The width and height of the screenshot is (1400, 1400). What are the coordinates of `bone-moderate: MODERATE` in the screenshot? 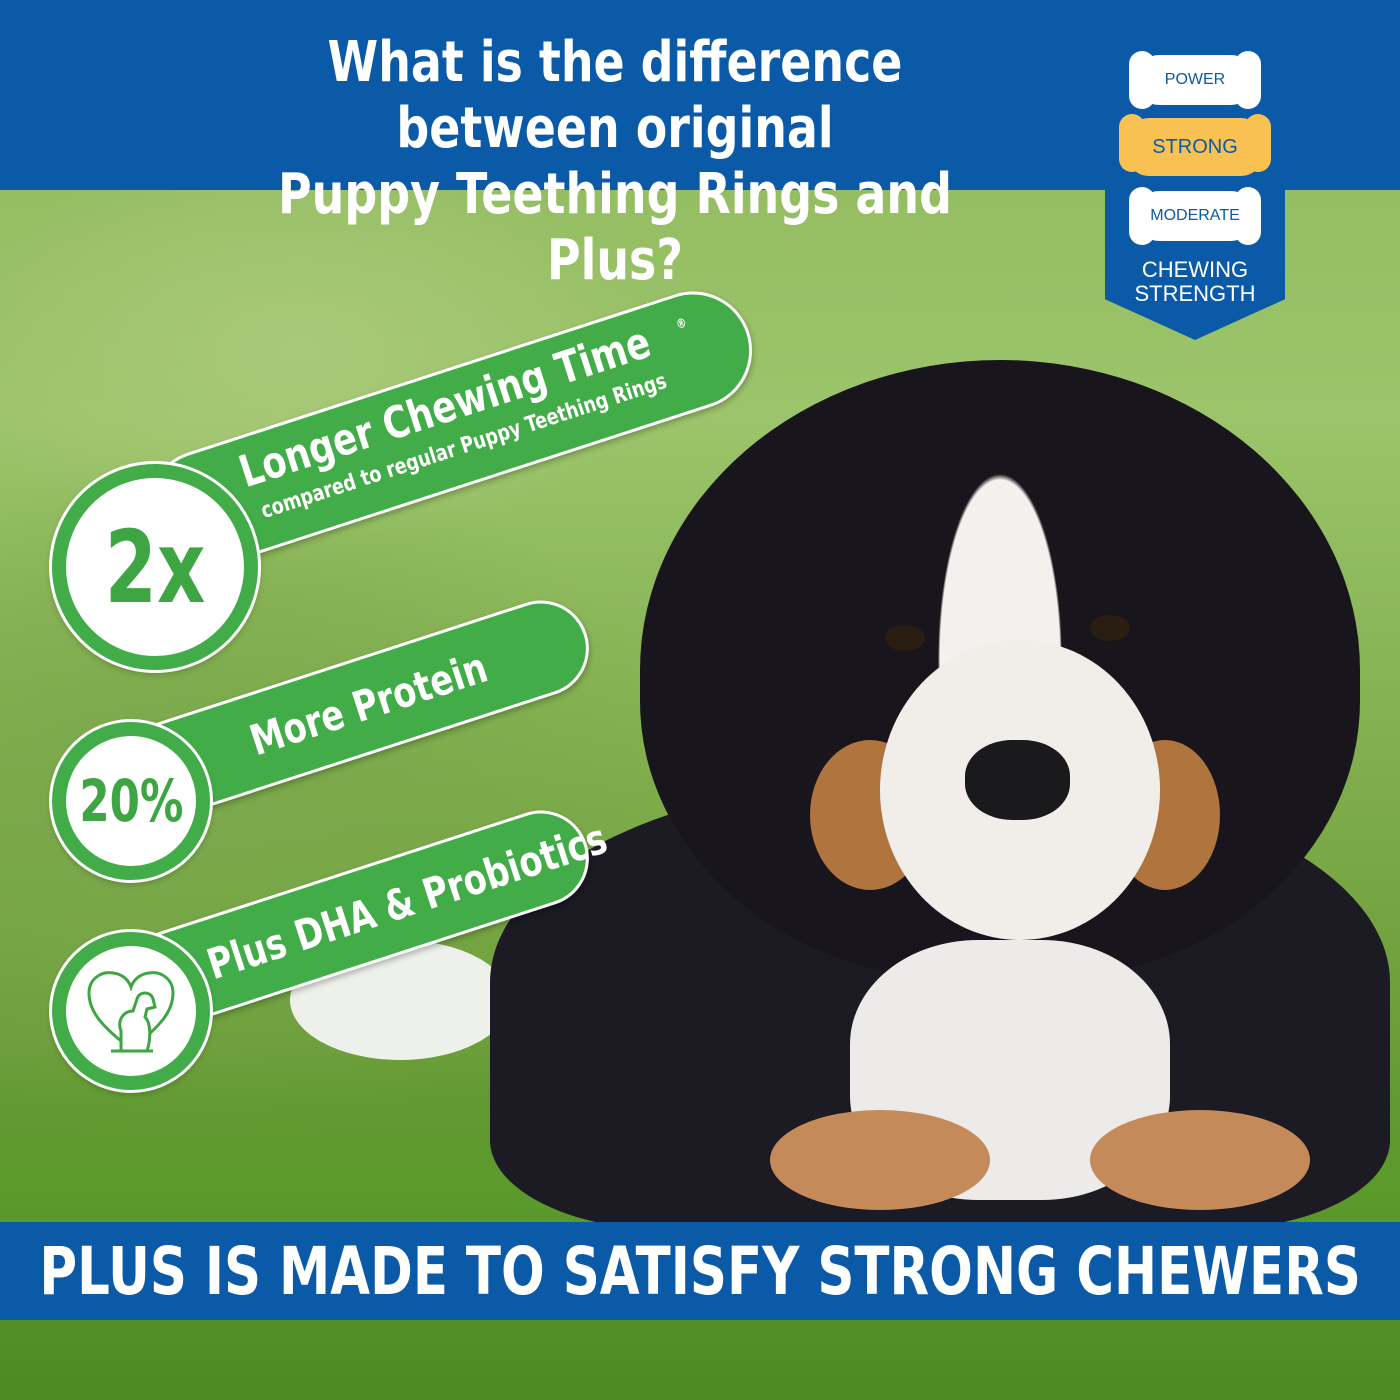 It's located at (1195, 216).